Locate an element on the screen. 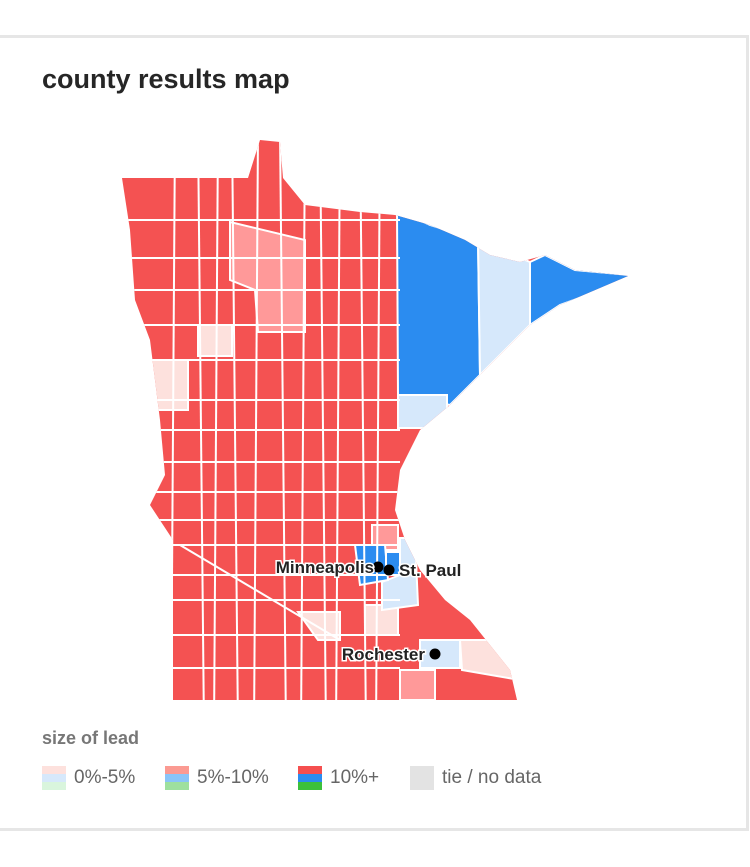  legend-label: tie / no data is located at coordinates (492, 777).